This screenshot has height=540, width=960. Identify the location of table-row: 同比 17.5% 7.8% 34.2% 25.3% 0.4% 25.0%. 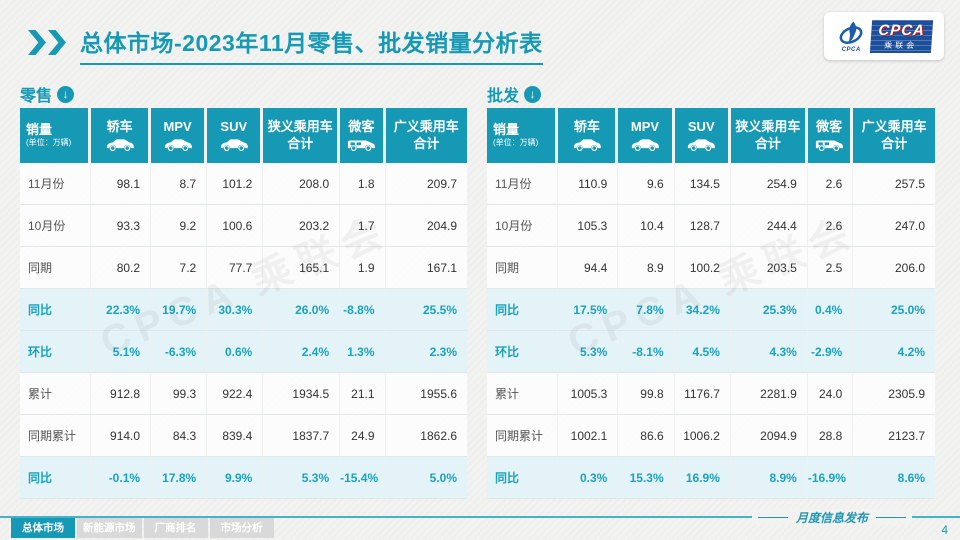
(711, 310).